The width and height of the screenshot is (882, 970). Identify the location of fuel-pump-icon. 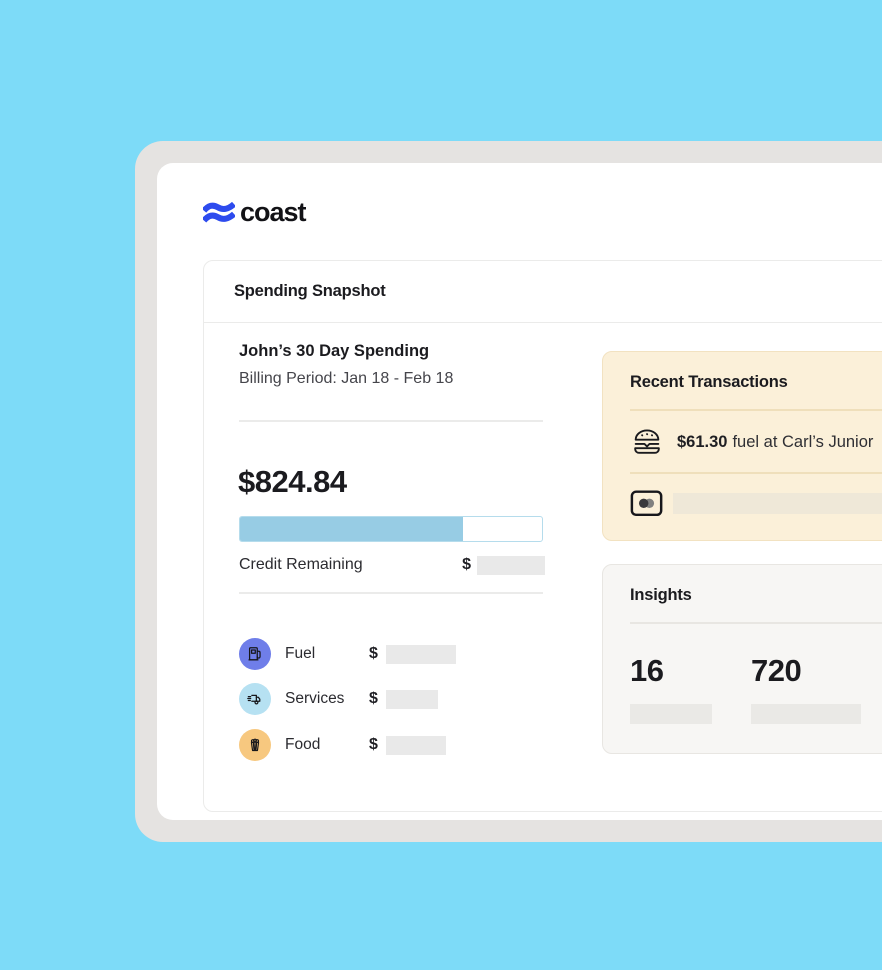
(254, 654).